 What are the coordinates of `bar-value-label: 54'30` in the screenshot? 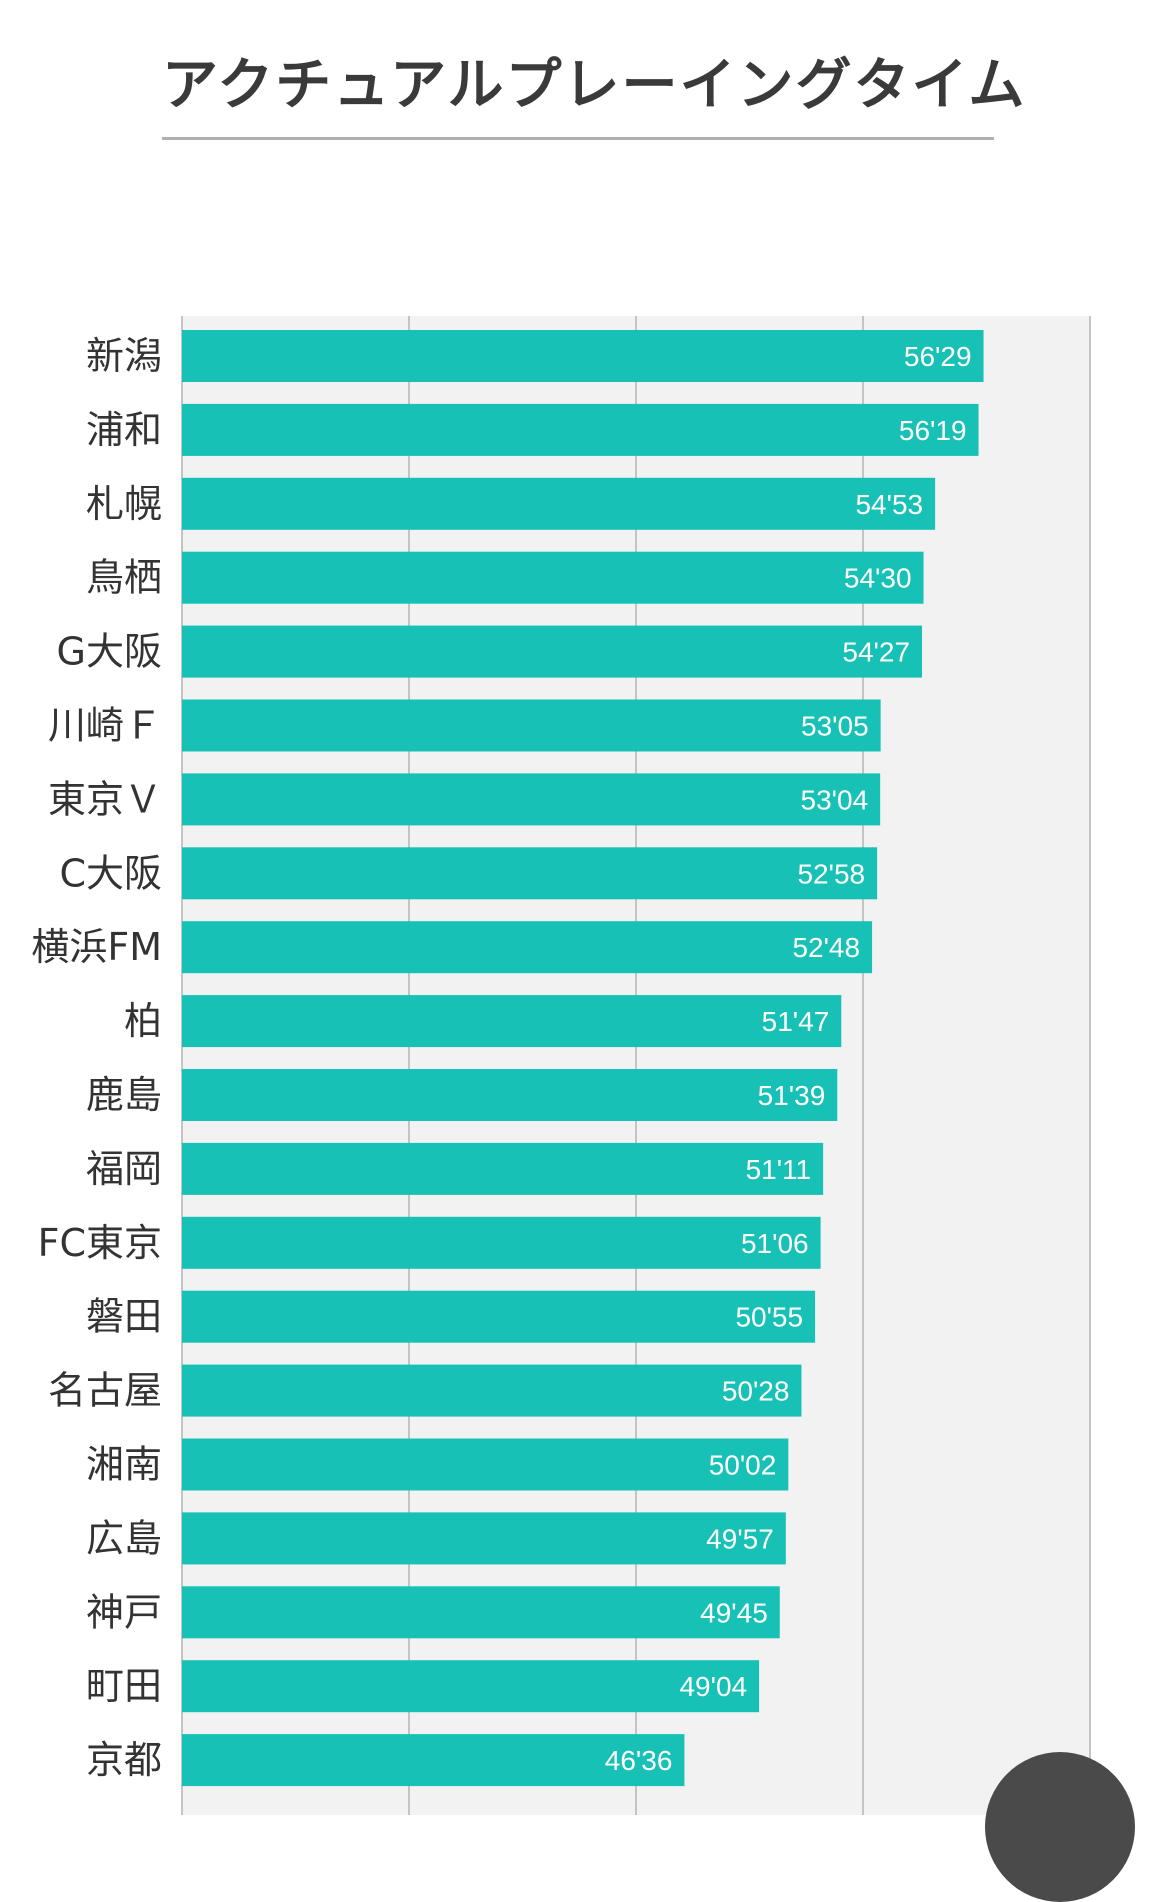 It's located at (878, 578).